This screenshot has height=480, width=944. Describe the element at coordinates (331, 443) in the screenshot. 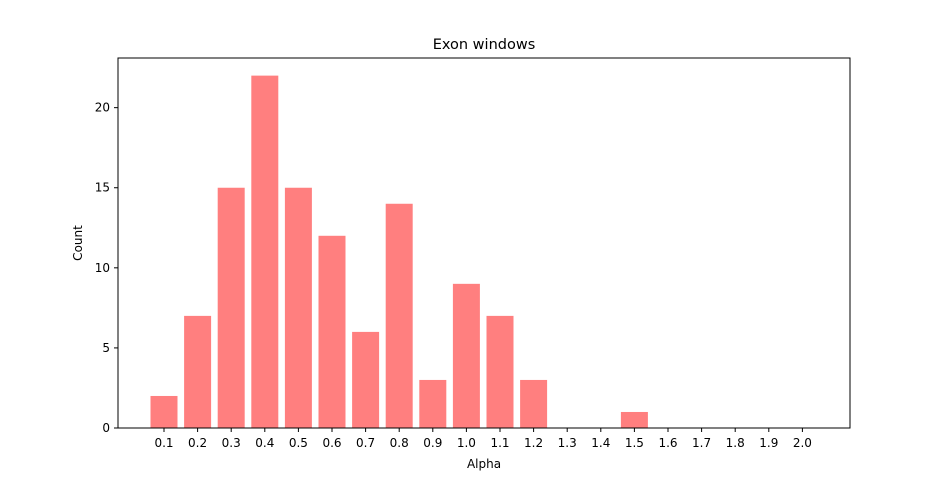

I see `x-tick-label: 0.6` at that location.